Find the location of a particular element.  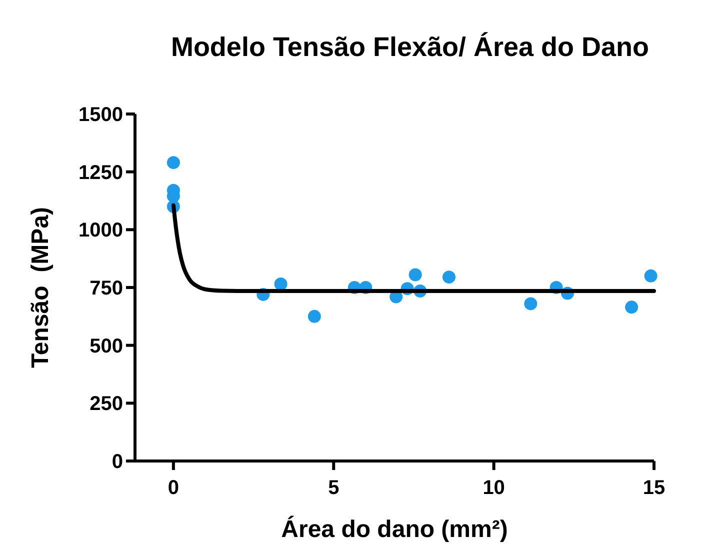

chart-title: Modelo Tensão Flexão/ Área do Dano is located at coordinates (410, 47).